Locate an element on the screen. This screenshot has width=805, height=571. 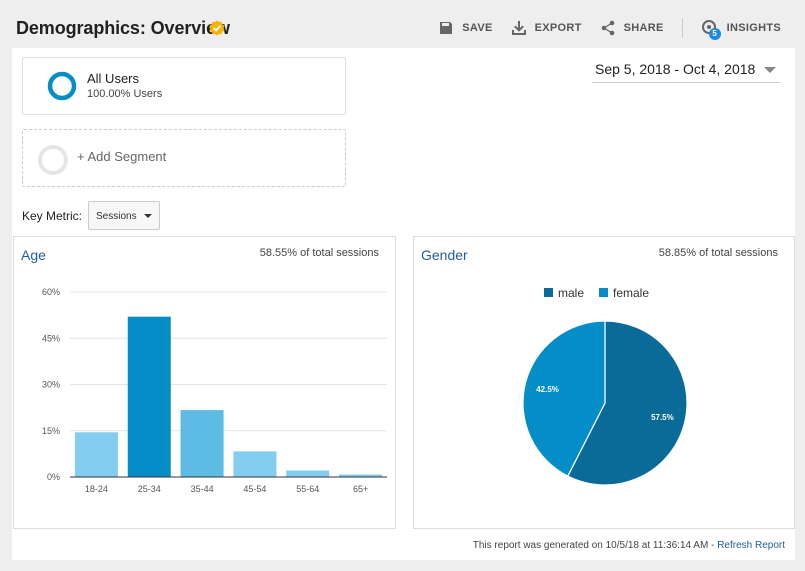
segment-percentage: 100.00% Users is located at coordinates (125, 94).